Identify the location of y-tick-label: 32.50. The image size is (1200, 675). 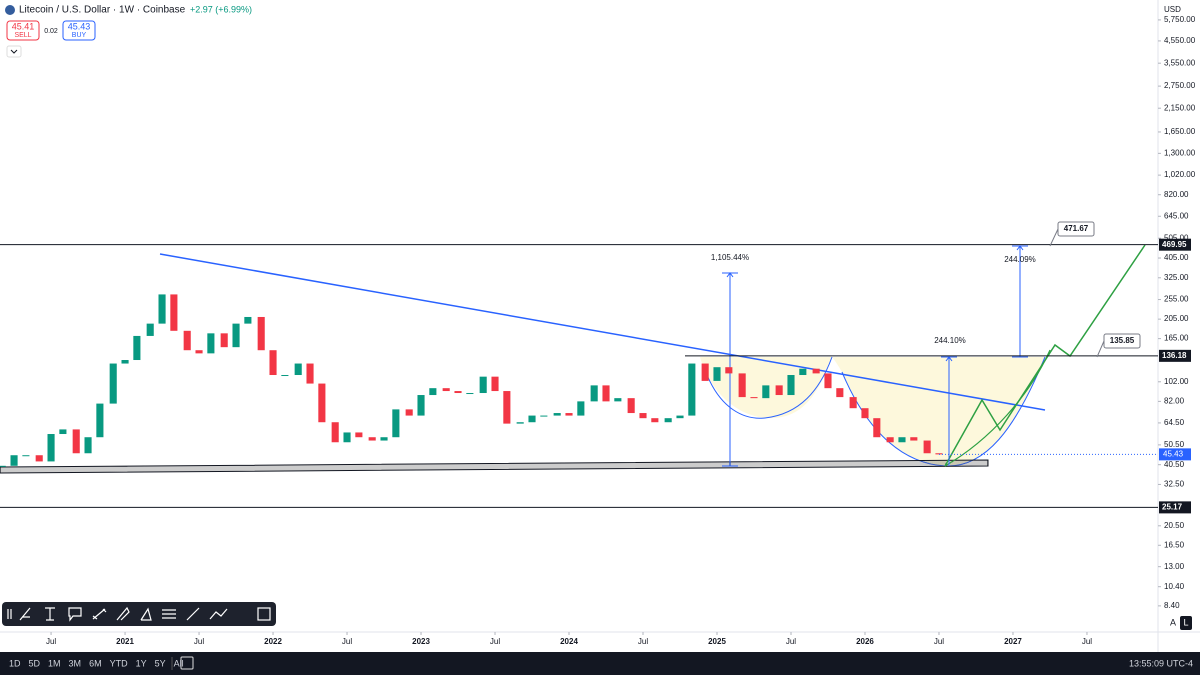
(1174, 484).